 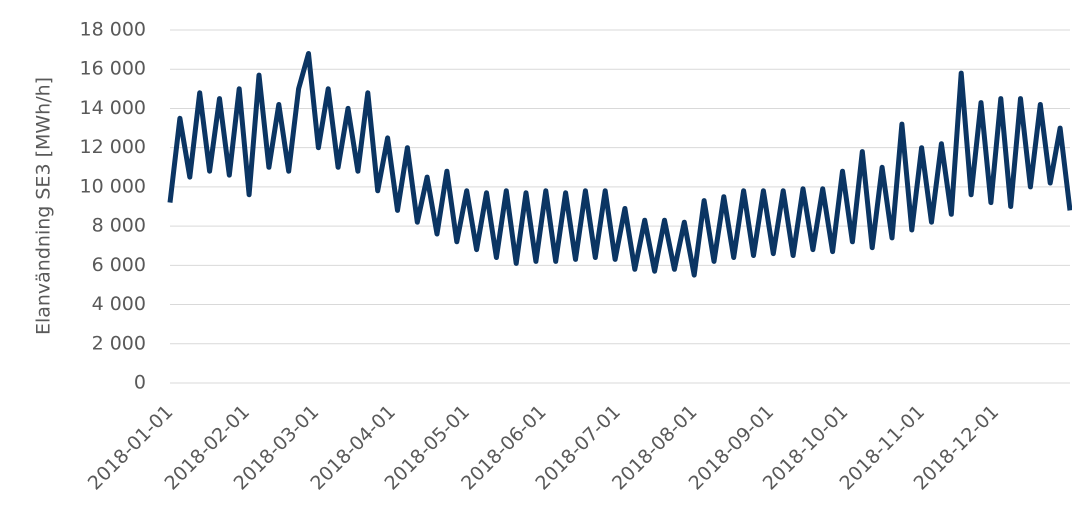 I want to click on y-tick-label: 2 000, so click(x=119, y=343).